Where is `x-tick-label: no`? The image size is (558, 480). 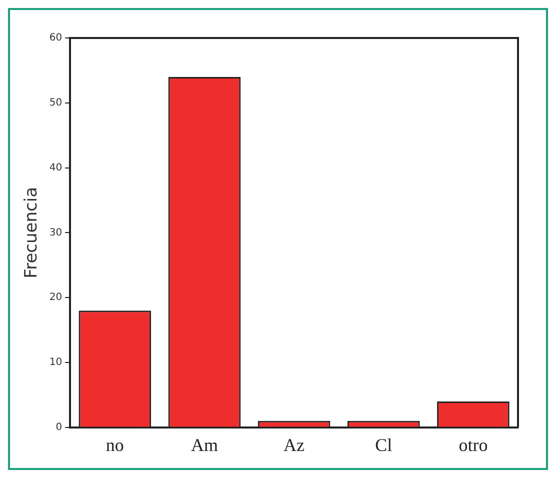 x-tick-label: no is located at coordinates (115, 444).